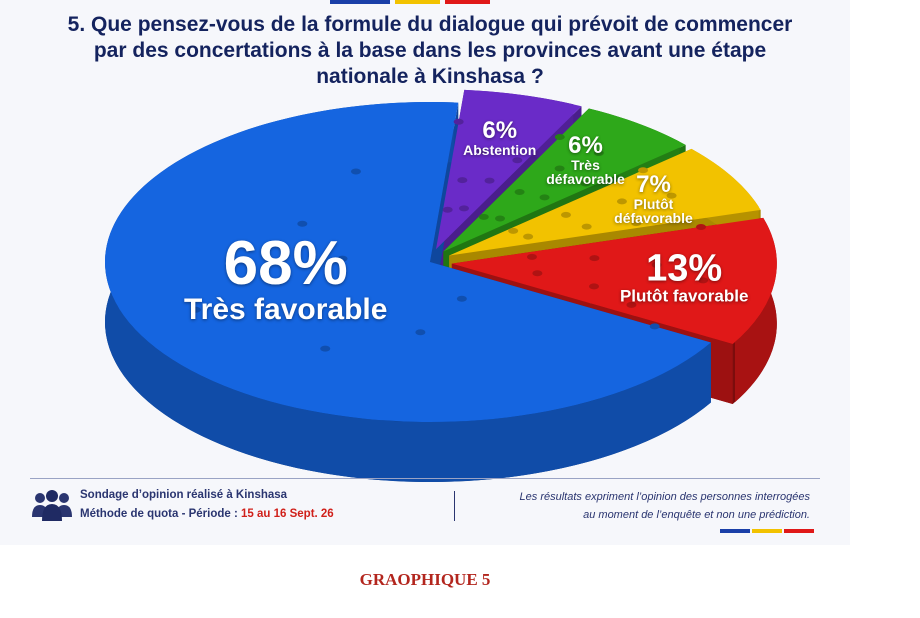 The height and width of the screenshot is (618, 920). I want to click on caption: GRAOPHIQUE 5, so click(425, 579).